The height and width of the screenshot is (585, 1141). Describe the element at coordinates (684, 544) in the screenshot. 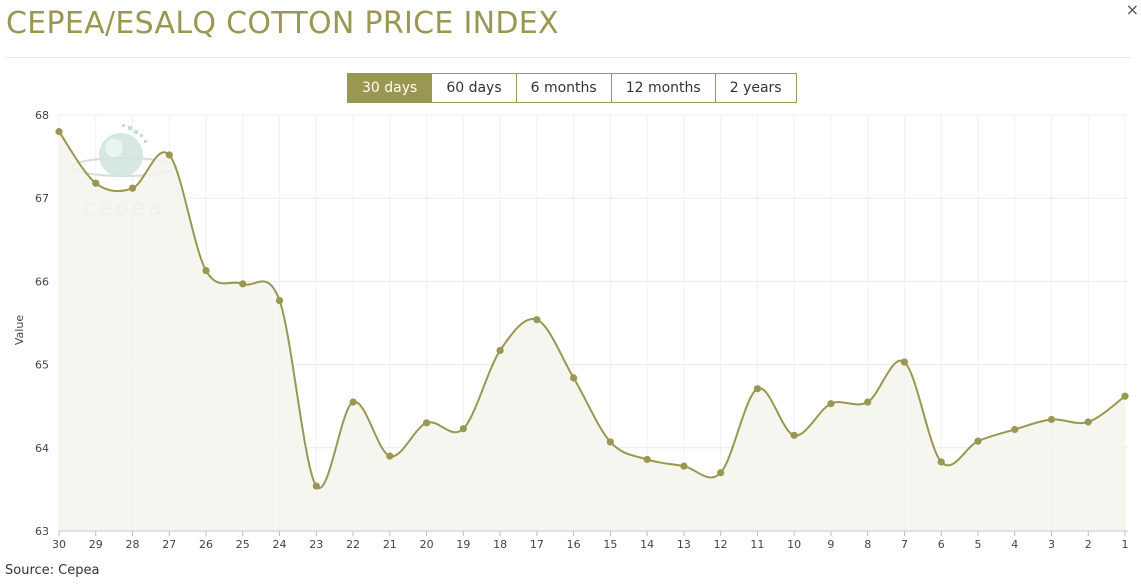

I see `x-tick-label: 13` at that location.